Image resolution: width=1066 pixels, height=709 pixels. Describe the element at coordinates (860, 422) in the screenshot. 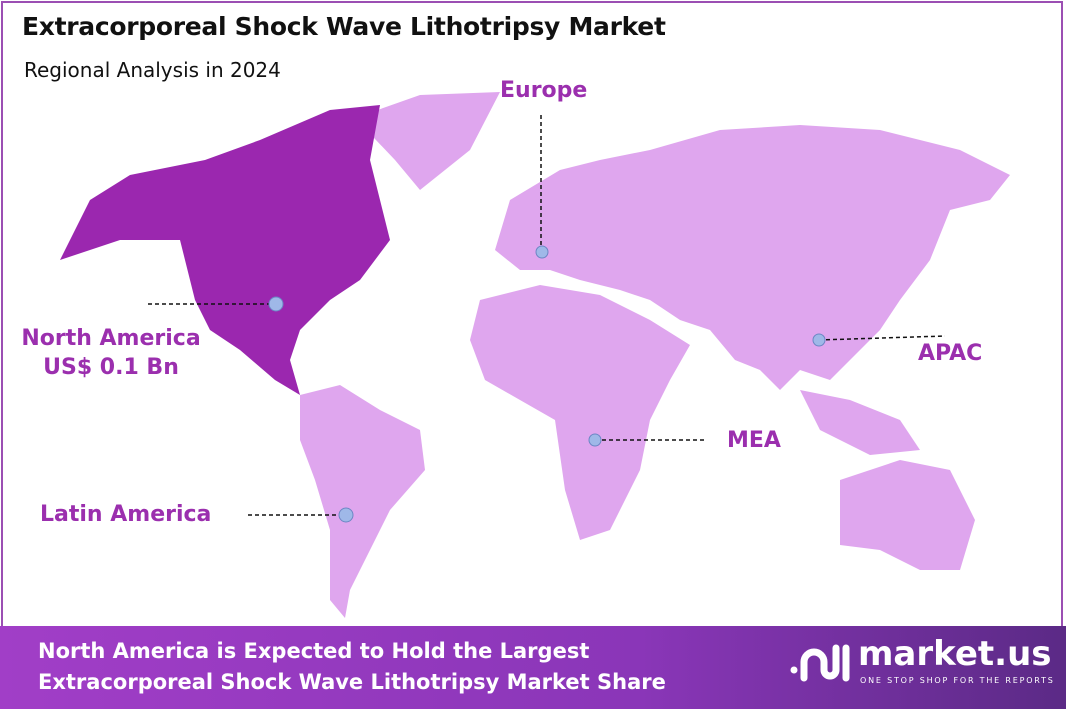

I see `region-se-asia` at that location.